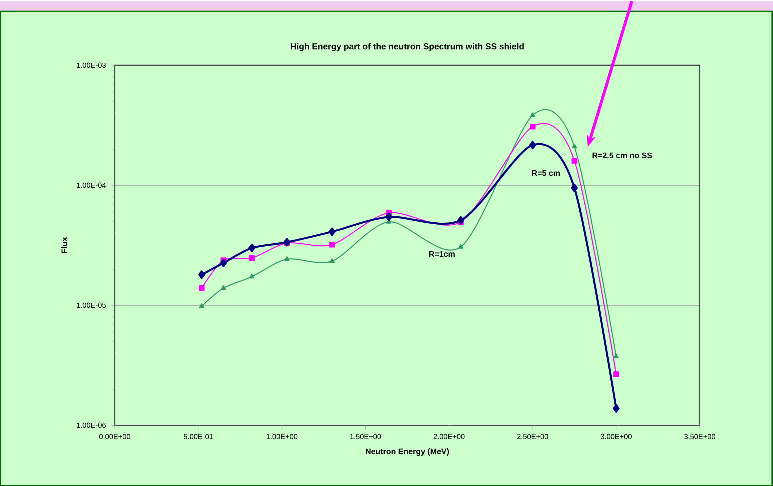  Describe the element at coordinates (64, 245) in the screenshot. I see `y-axis-title: Flux` at that location.